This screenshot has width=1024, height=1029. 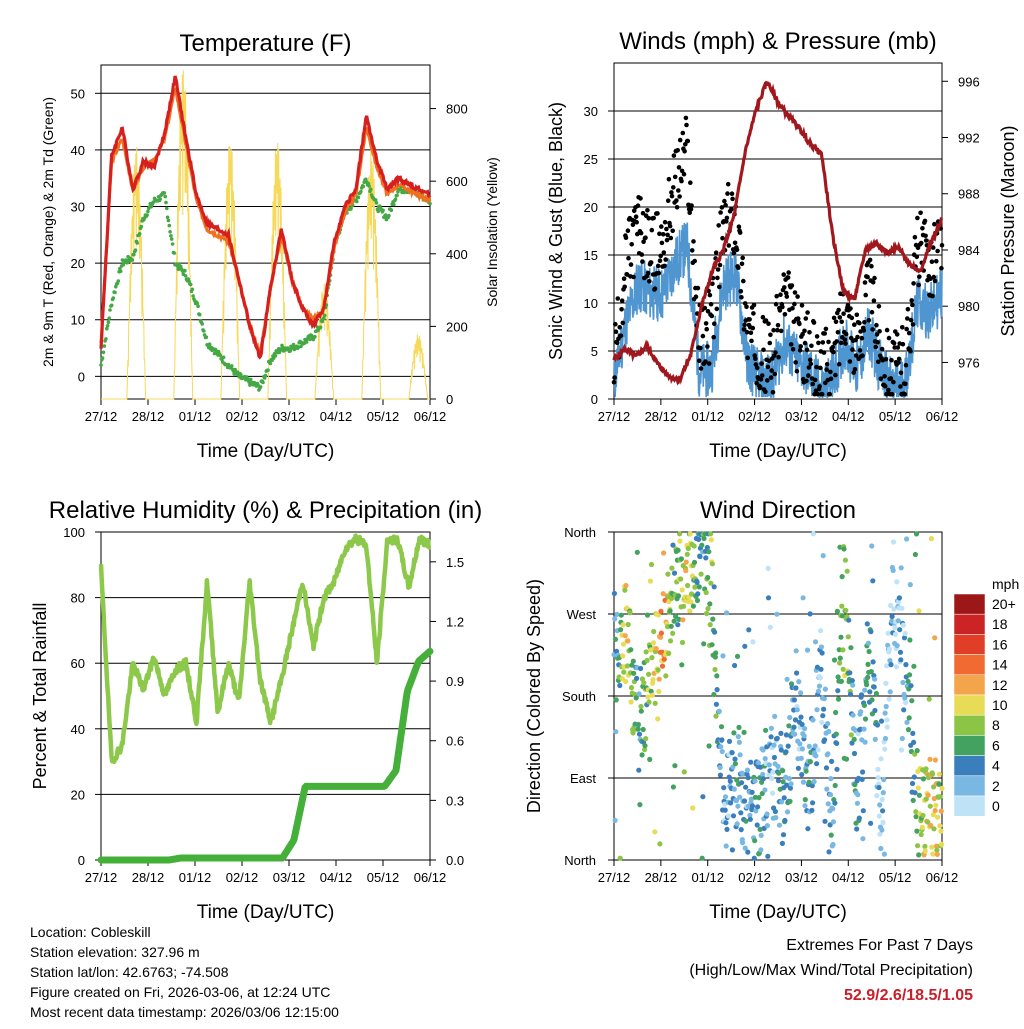 I want to click on panel-title: Winds (mph) & Pressure (mb), so click(x=777, y=41).